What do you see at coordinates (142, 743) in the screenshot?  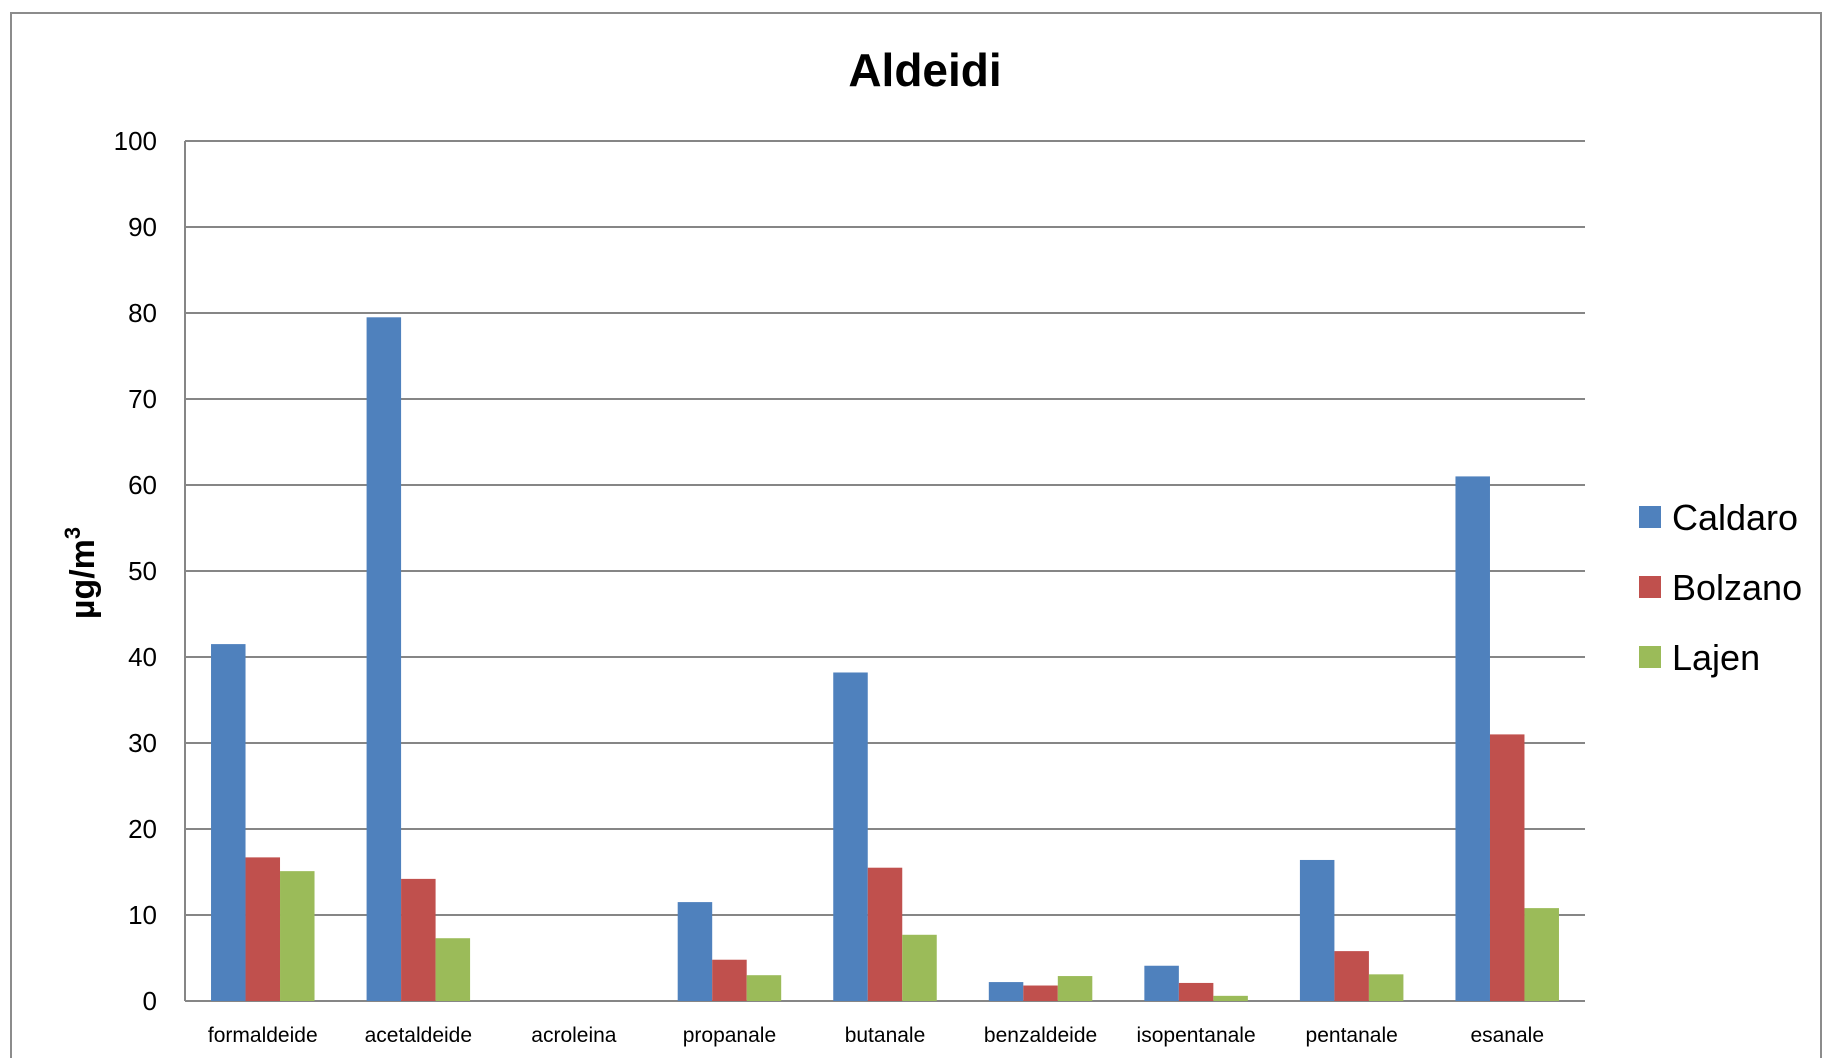 I see `y-tick-label: 30` at bounding box center [142, 743].